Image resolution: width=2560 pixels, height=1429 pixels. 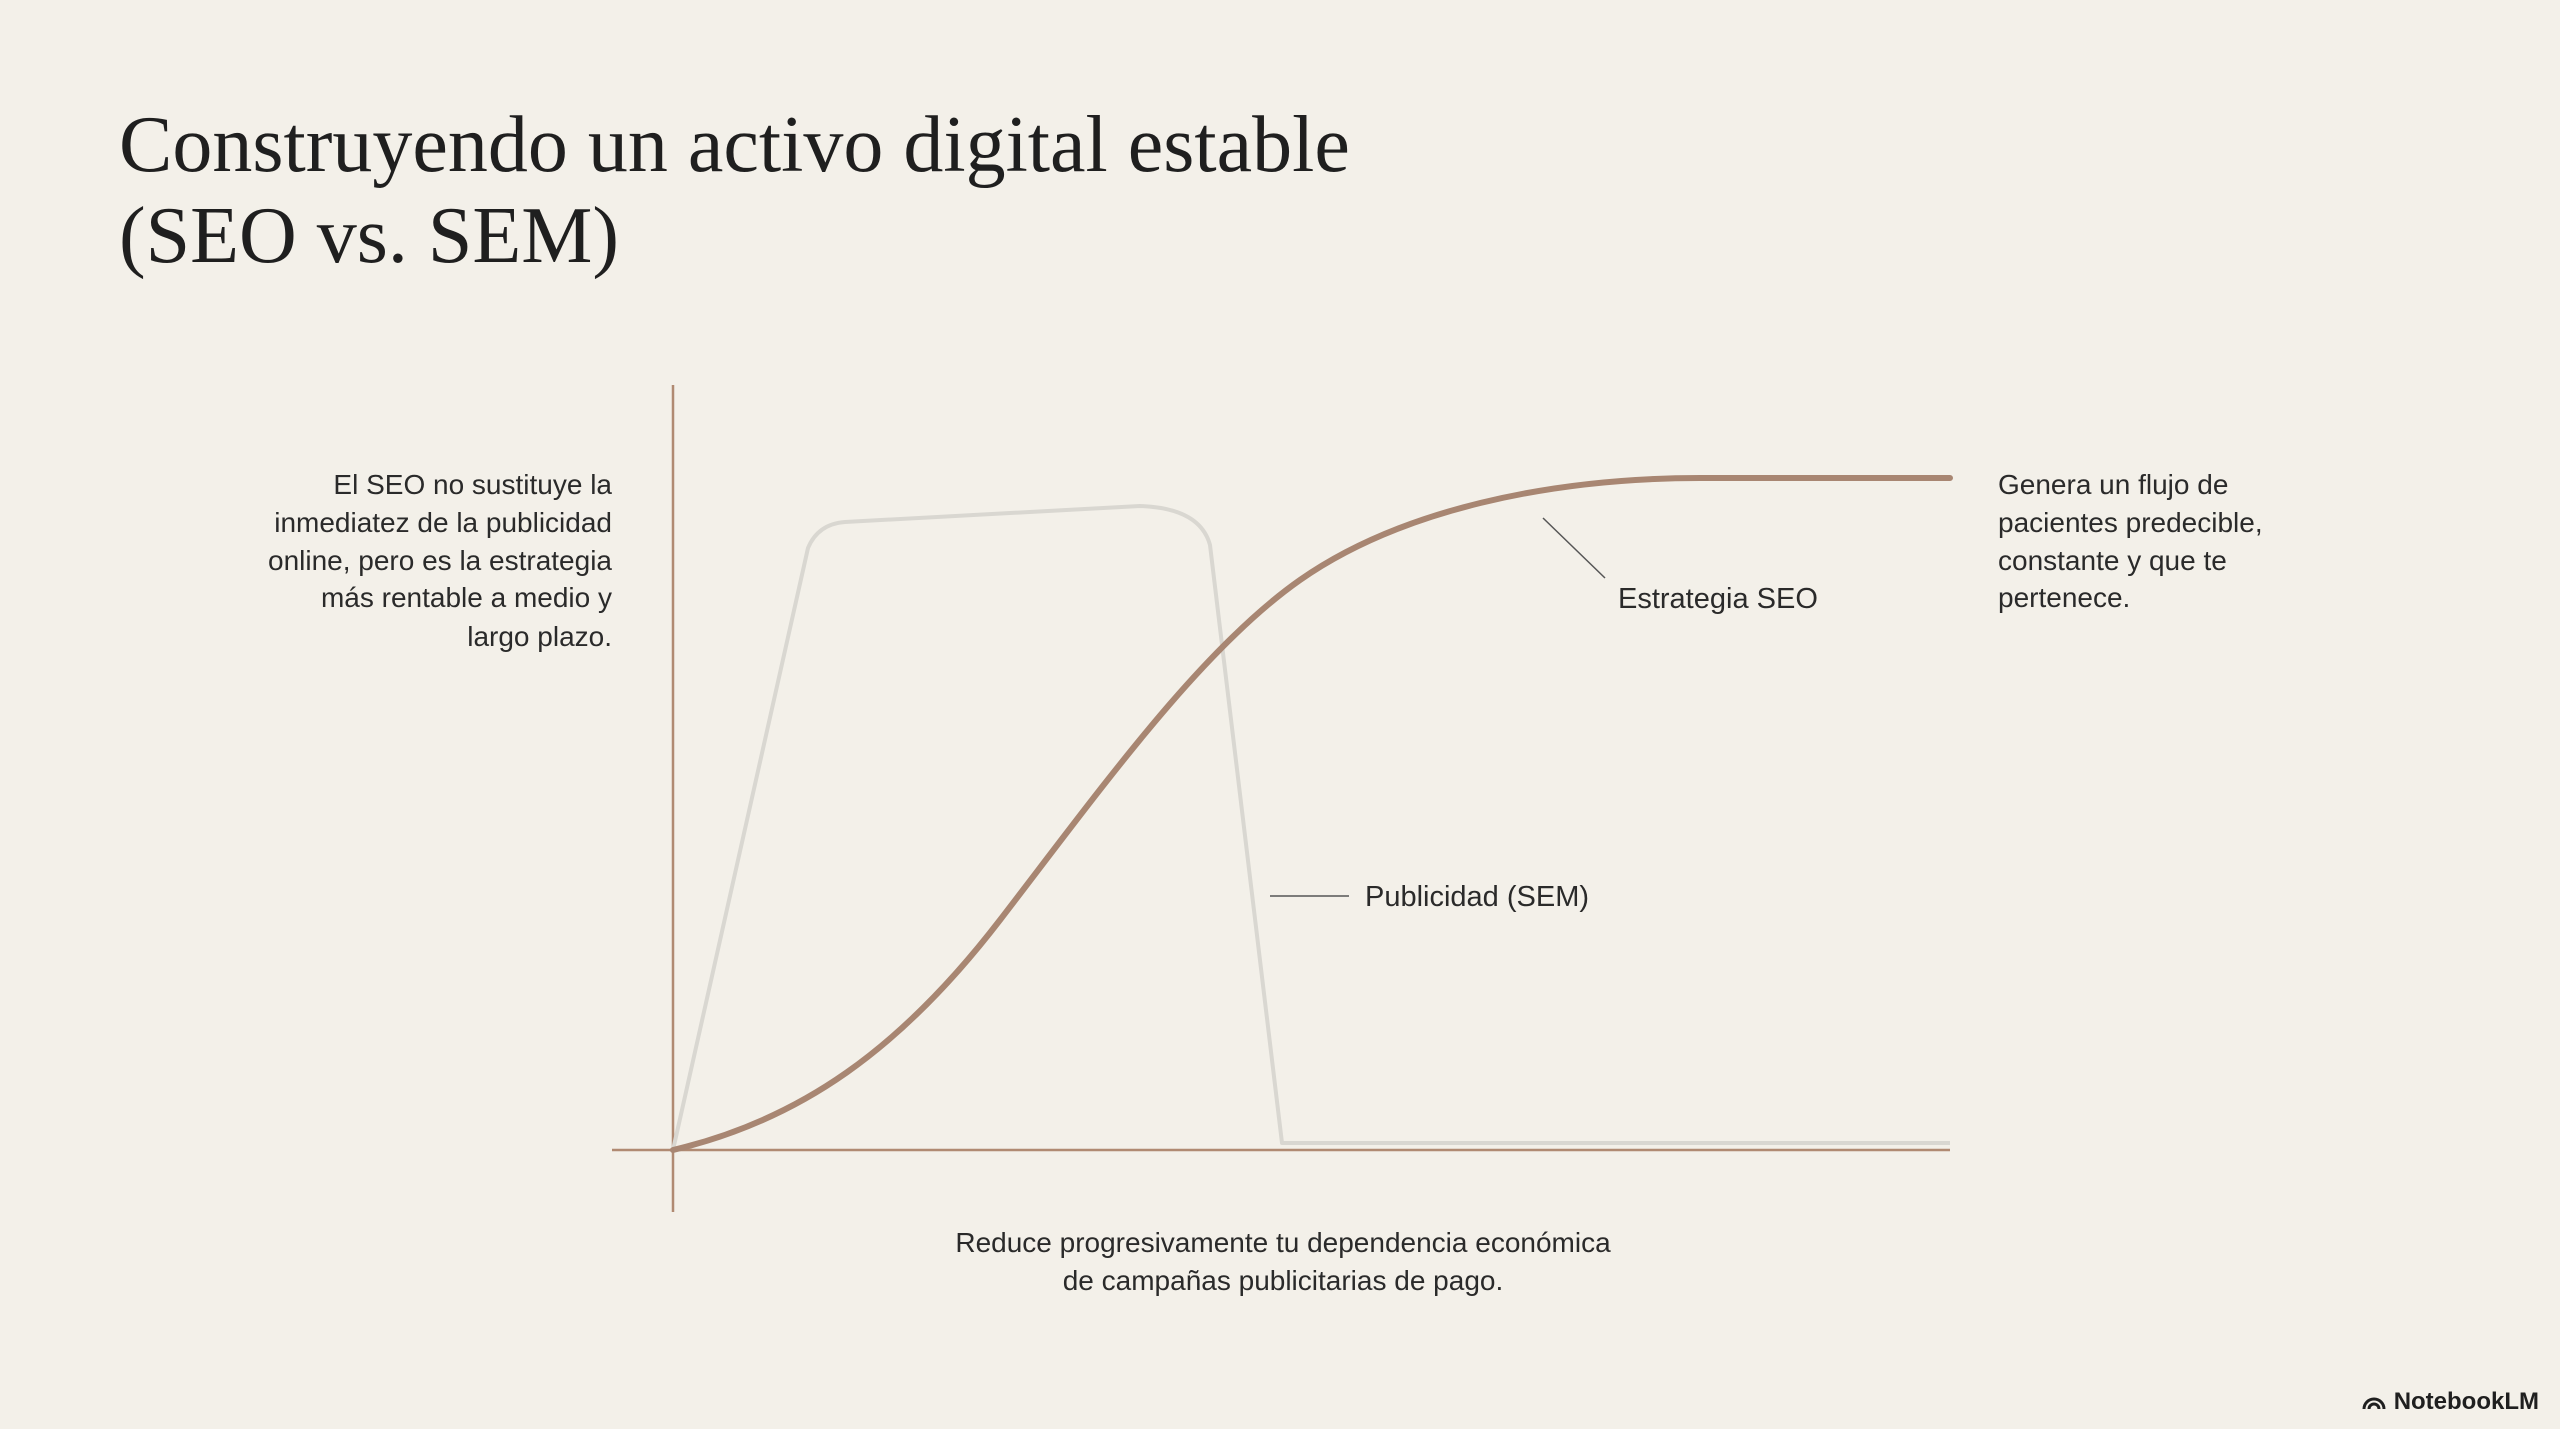 What do you see at coordinates (466, 597) in the screenshot?
I see `note-line: más rentable a medio y` at bounding box center [466, 597].